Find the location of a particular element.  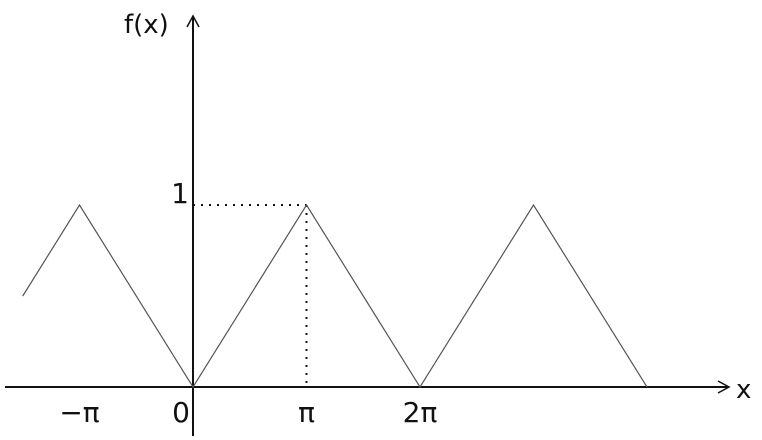

x-tick-label: π is located at coordinates (306, 412).